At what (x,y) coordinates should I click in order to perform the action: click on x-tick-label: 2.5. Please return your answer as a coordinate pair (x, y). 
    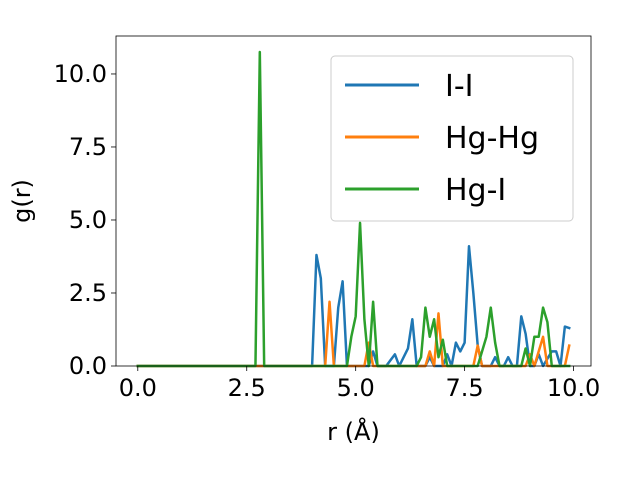
    Looking at the image, I should click on (247, 388).